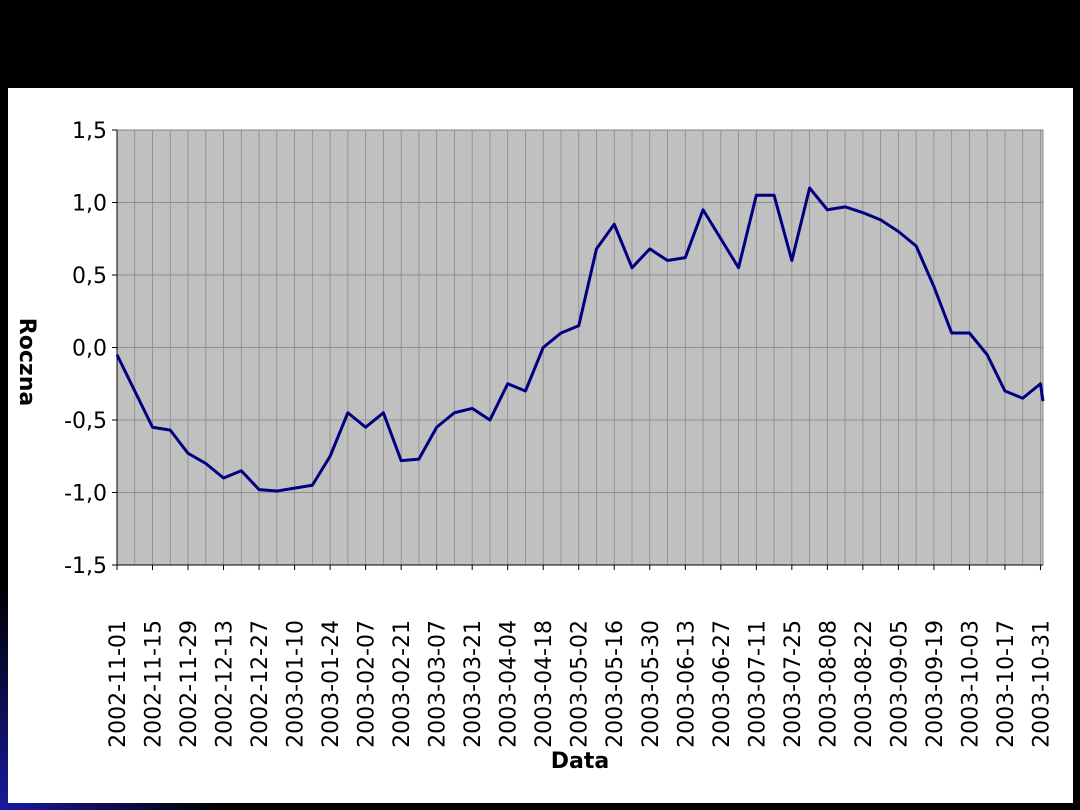  What do you see at coordinates (296, 684) in the screenshot?
I see `x-tick-label: 2003-01-10` at bounding box center [296, 684].